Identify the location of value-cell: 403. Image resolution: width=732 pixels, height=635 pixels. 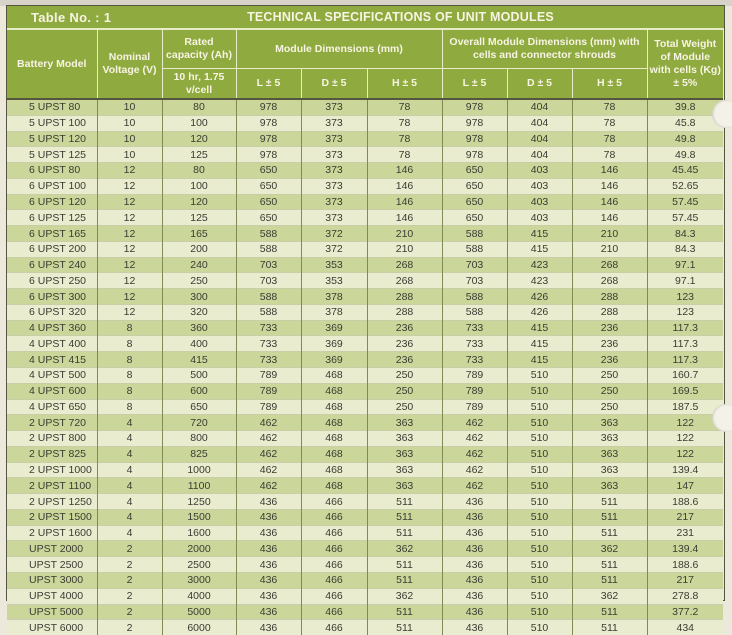
(539, 186).